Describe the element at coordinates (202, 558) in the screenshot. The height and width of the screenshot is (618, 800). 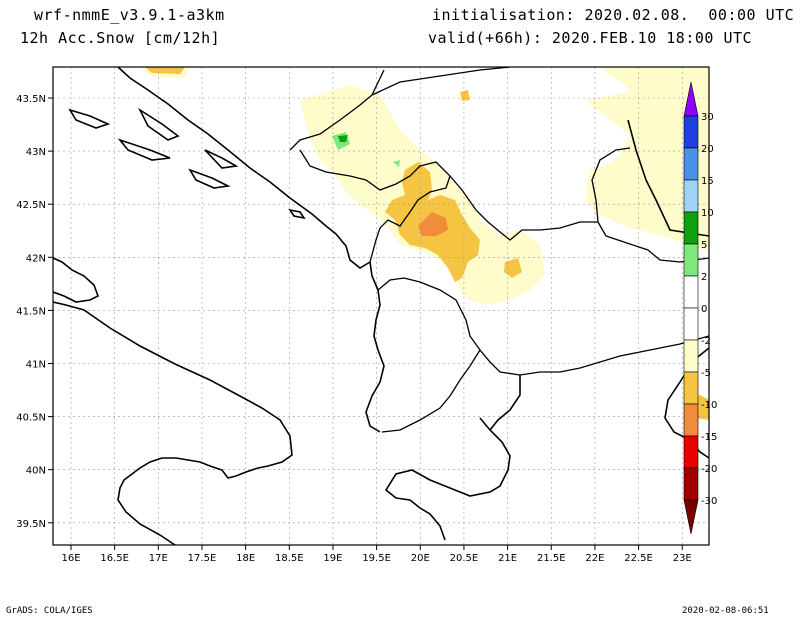
I see `lon-label: 17.5E` at that location.